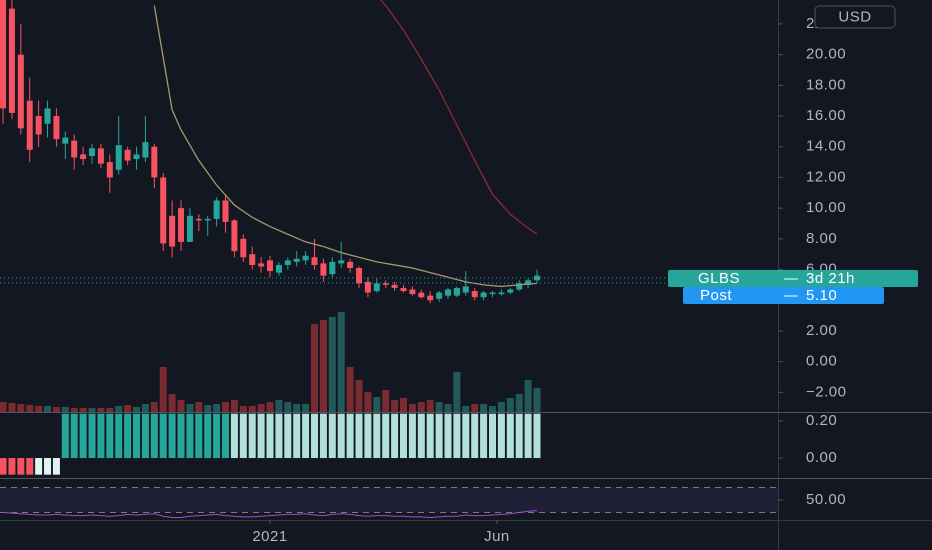 The width and height of the screenshot is (932, 550). I want to click on currency-box, so click(855, 17).